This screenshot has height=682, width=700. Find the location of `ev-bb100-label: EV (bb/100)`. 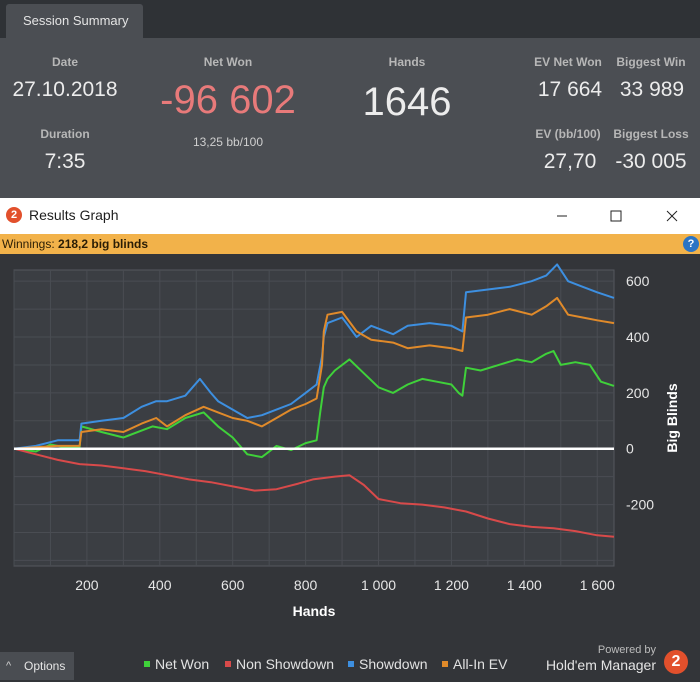

ev-bb100-label: EV (bb/100) is located at coordinates (568, 134).